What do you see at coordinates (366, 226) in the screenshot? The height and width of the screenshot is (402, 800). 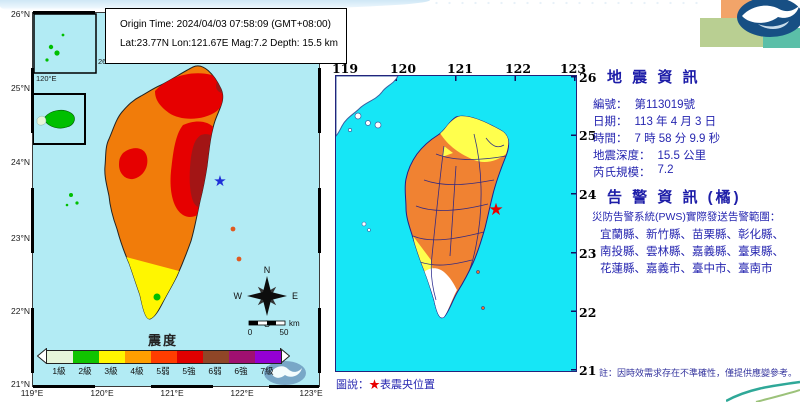 I see `penghu-islands-right` at bounding box center [366, 226].